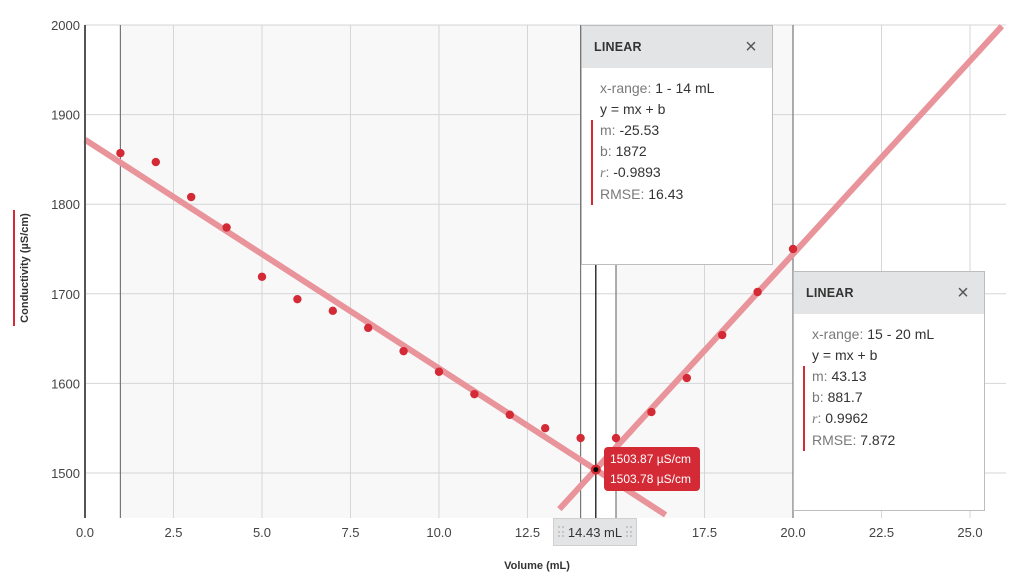  I want to click on y-axis-title: Conductivity (µS/cm), so click(25, 268).